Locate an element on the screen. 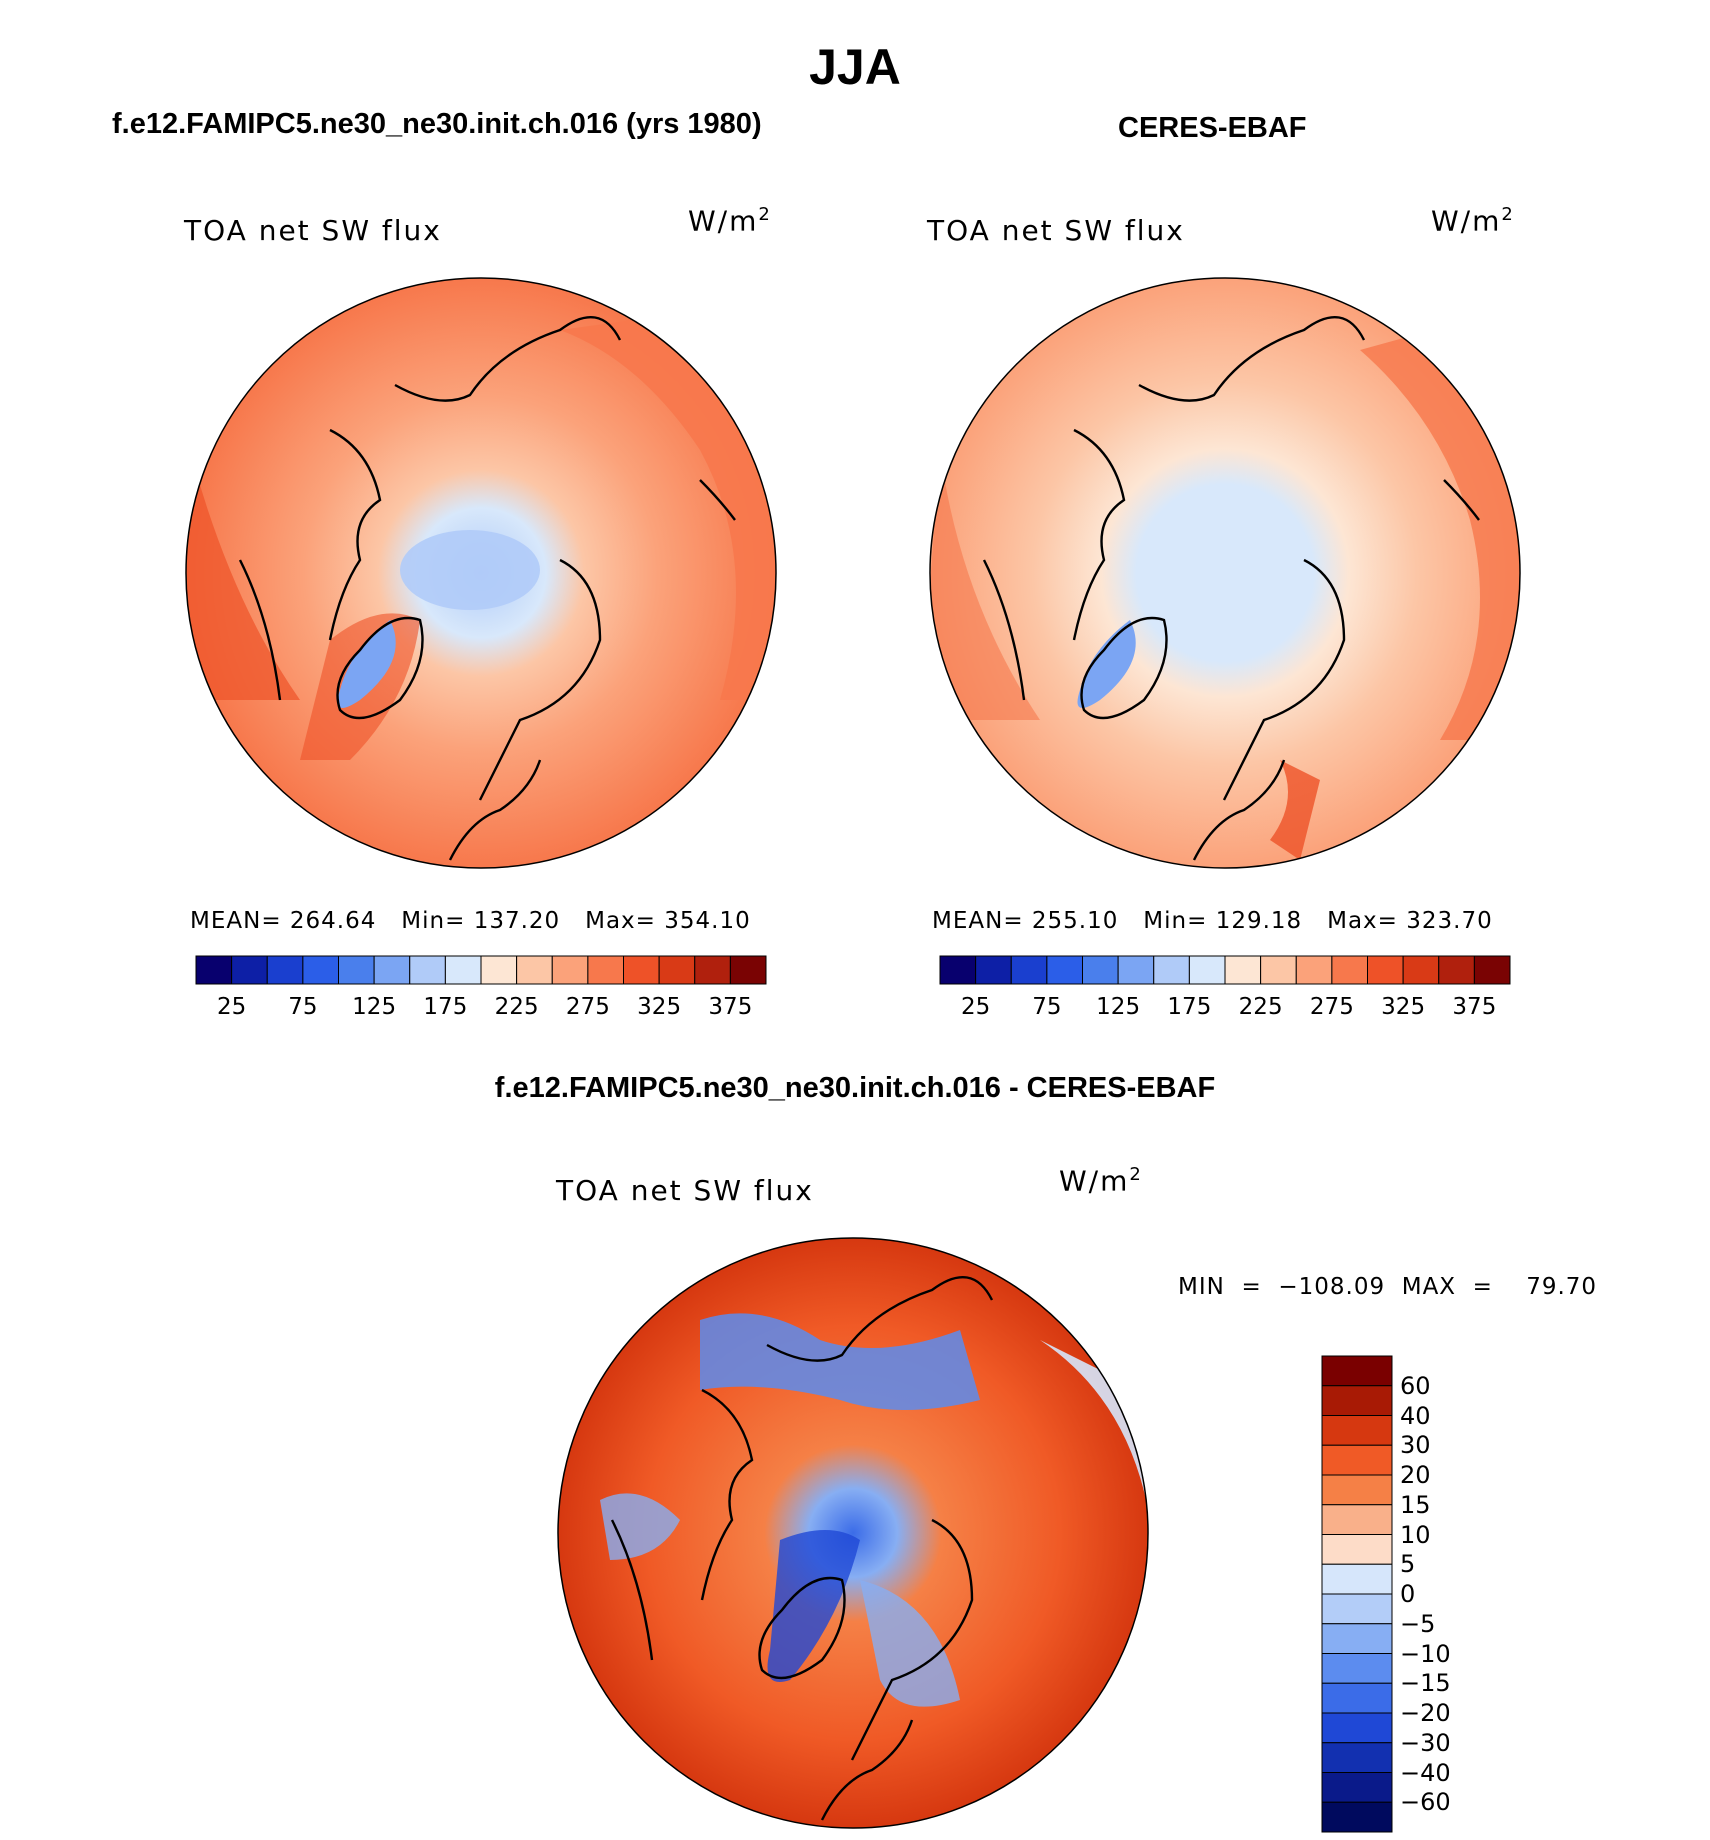  right-map-field is located at coordinates (1225, 573).